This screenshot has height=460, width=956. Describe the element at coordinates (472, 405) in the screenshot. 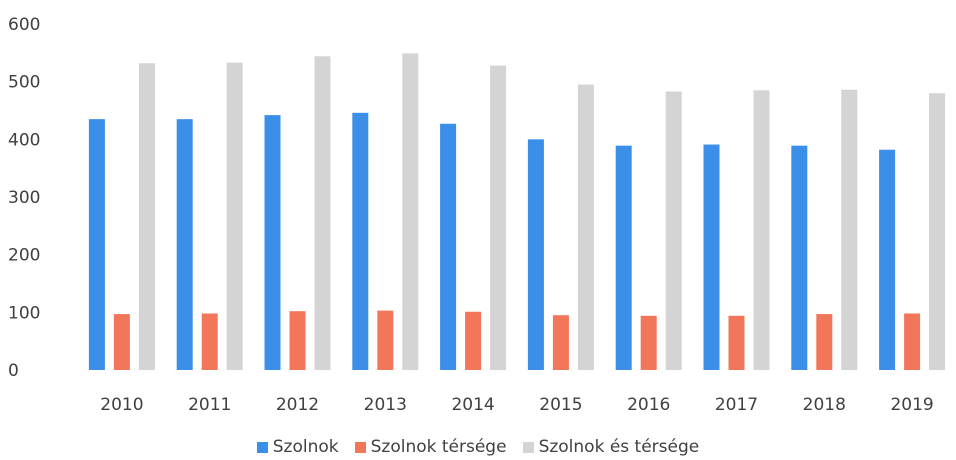

I see `x-tick-label: 2014` at that location.